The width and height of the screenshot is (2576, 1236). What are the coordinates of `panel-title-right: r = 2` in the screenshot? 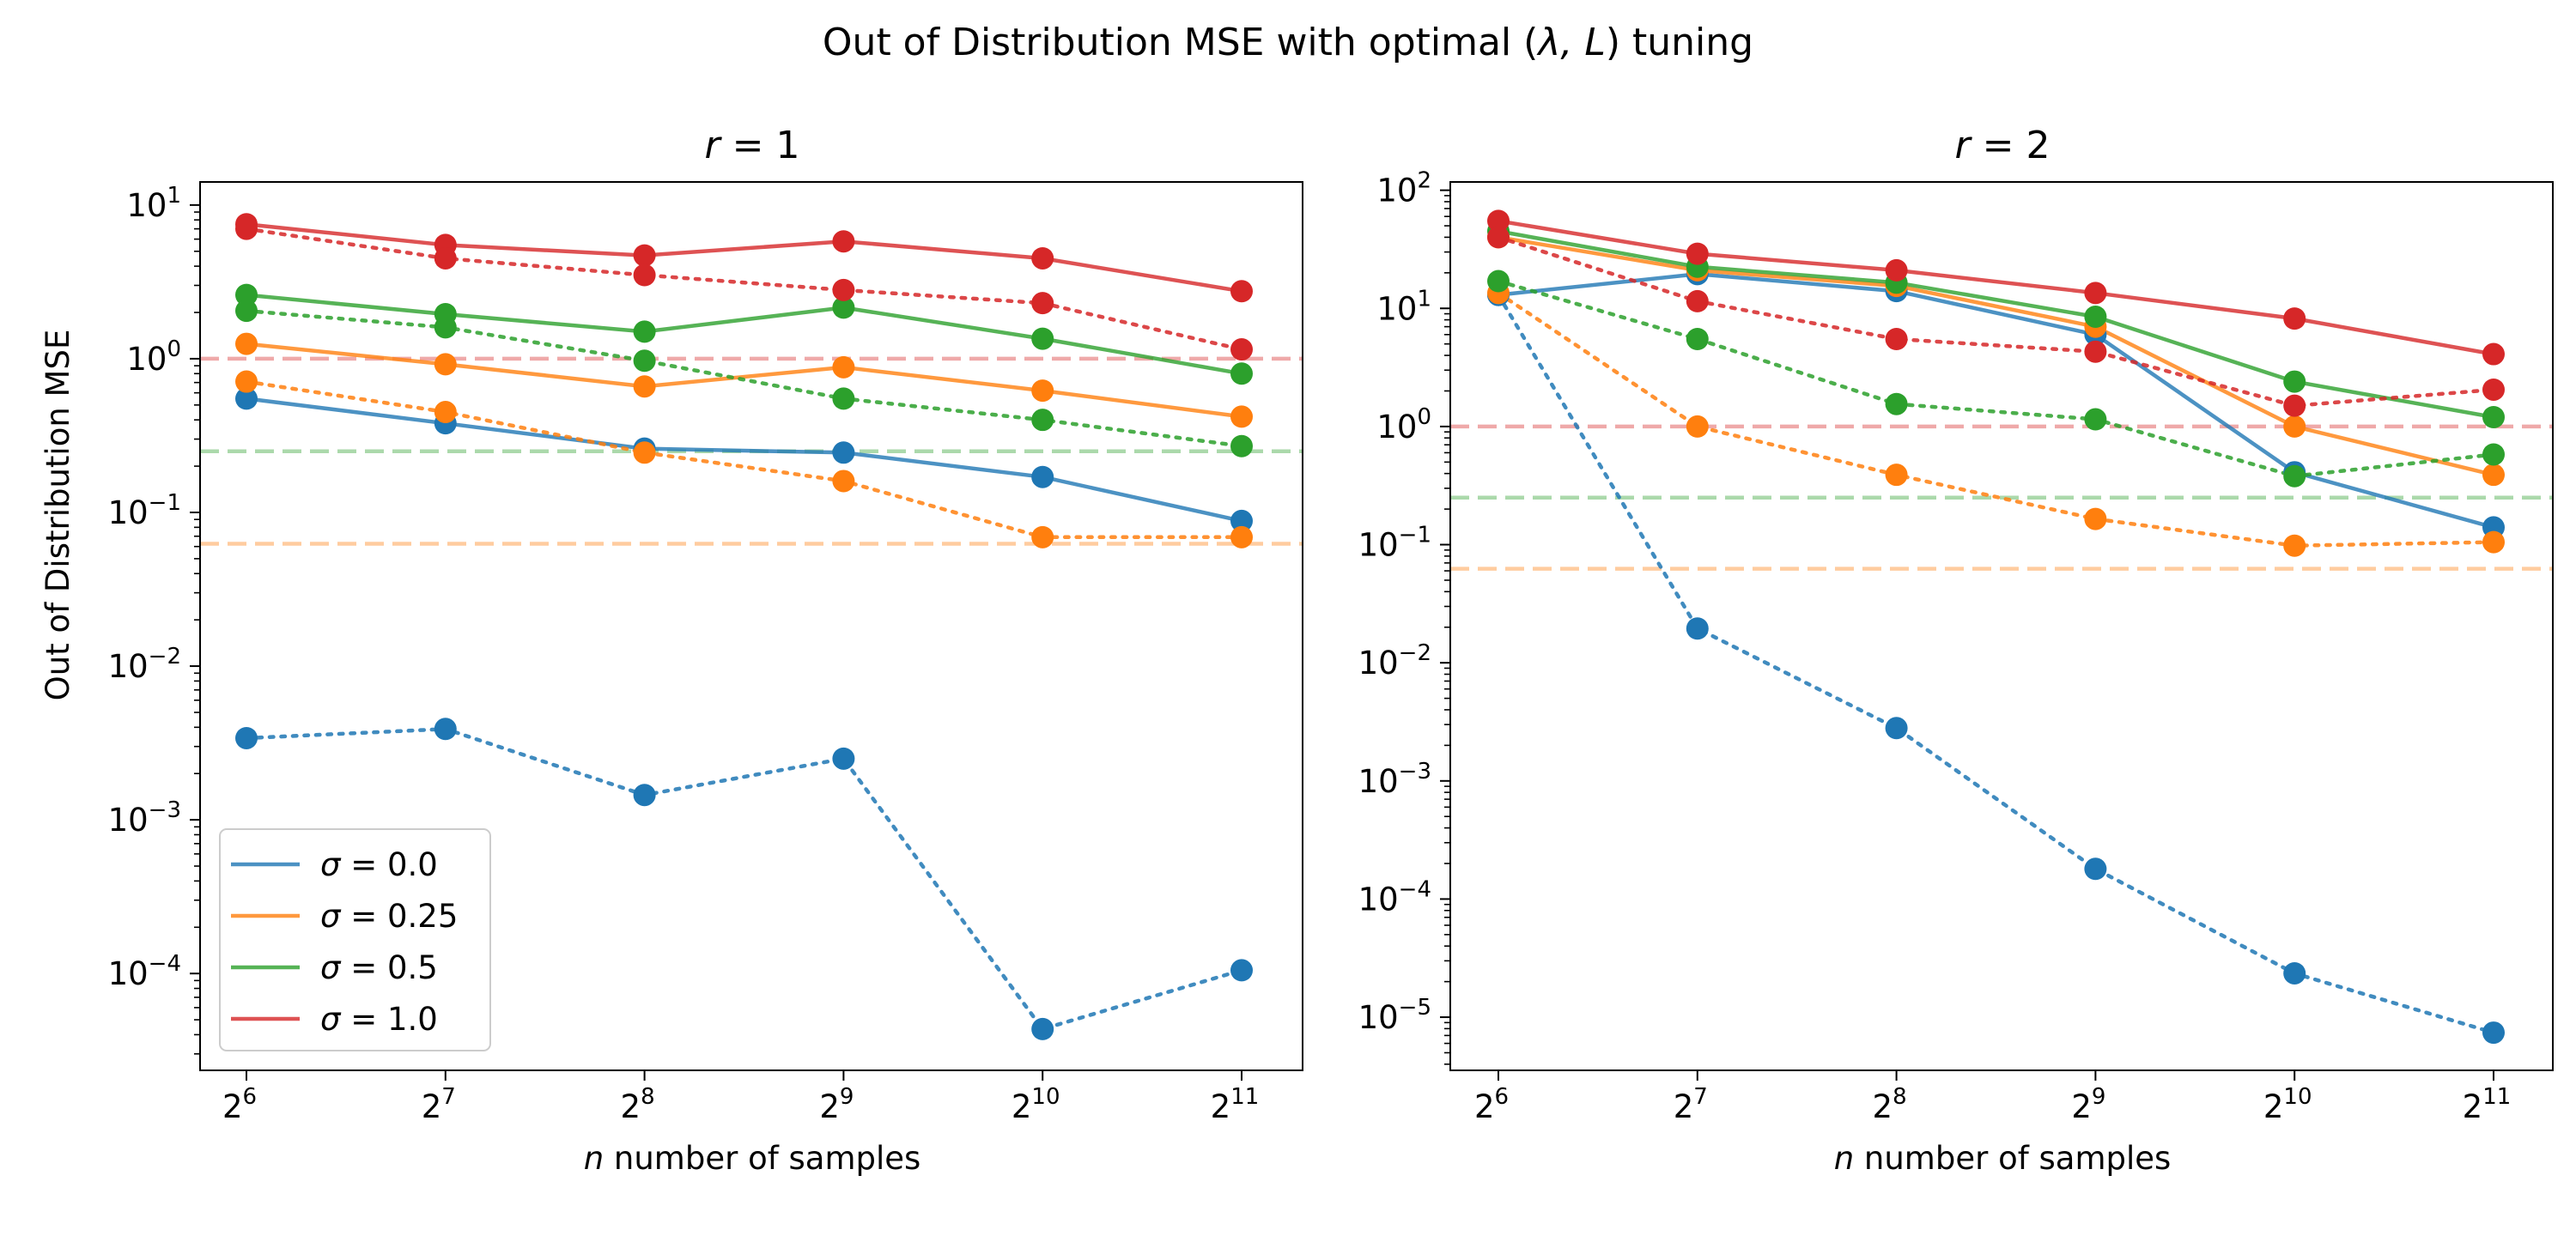 It's located at (2003, 145).